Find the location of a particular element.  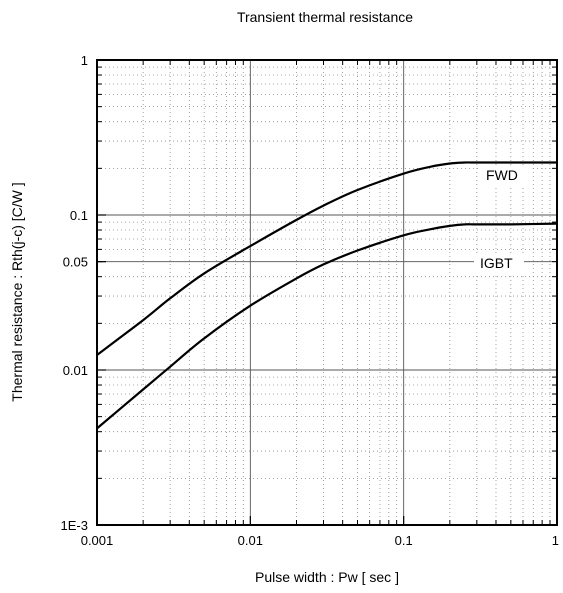

y-tick-label: 0.05 is located at coordinates (75, 262).